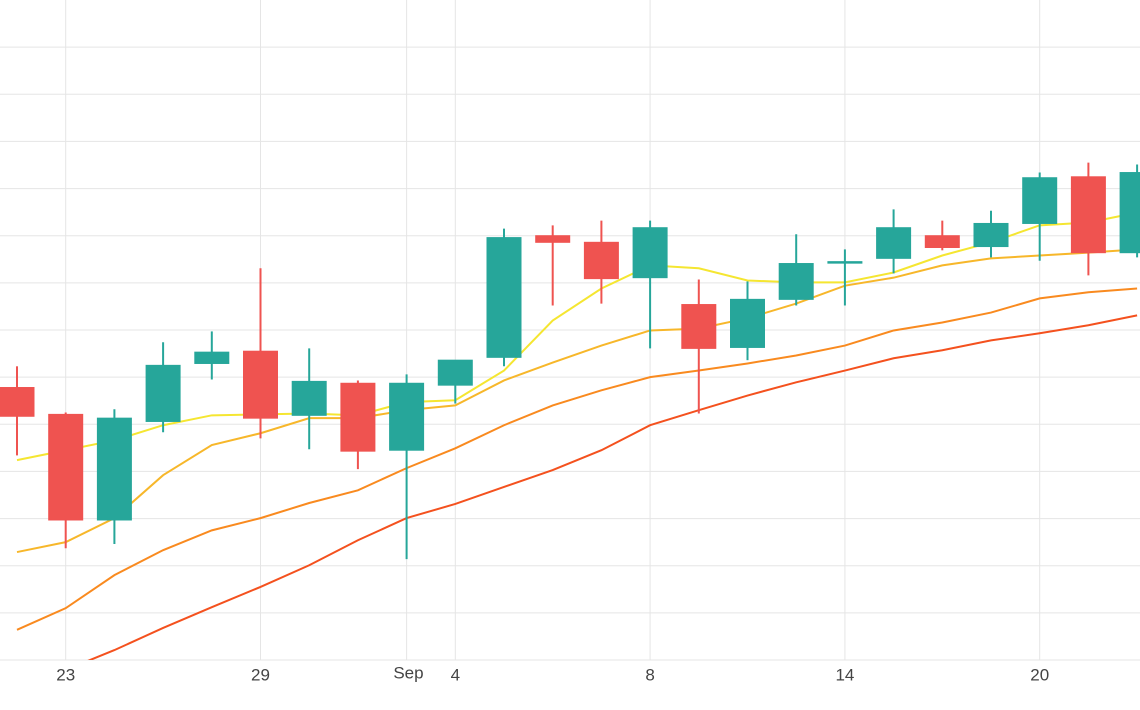  Describe the element at coordinates (649, 674) in the screenshot. I see `x-tick-label: 8` at that location.